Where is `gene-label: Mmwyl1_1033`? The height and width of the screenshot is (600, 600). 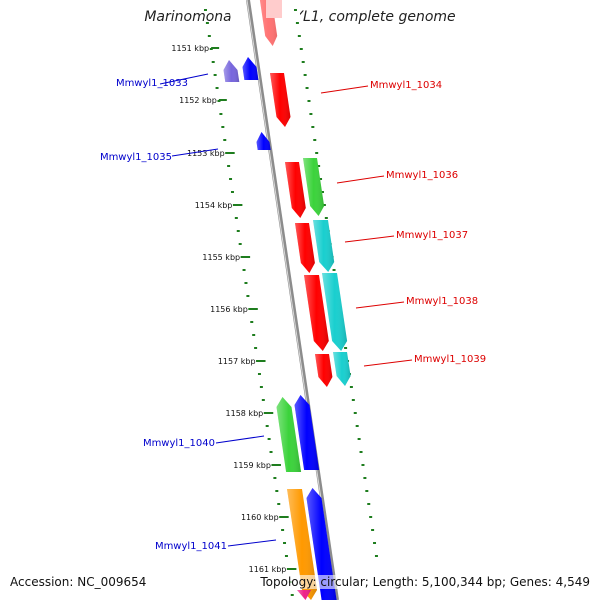 gene-label: Mmwyl1_1033 is located at coordinates (152, 83).